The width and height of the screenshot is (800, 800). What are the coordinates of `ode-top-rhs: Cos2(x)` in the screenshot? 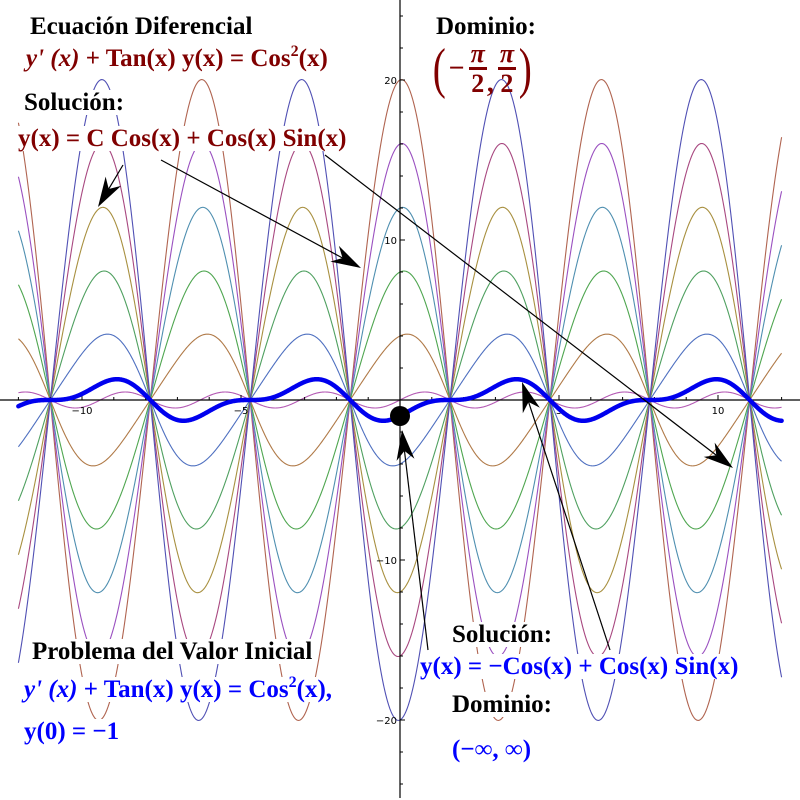 It's located at (289, 57).